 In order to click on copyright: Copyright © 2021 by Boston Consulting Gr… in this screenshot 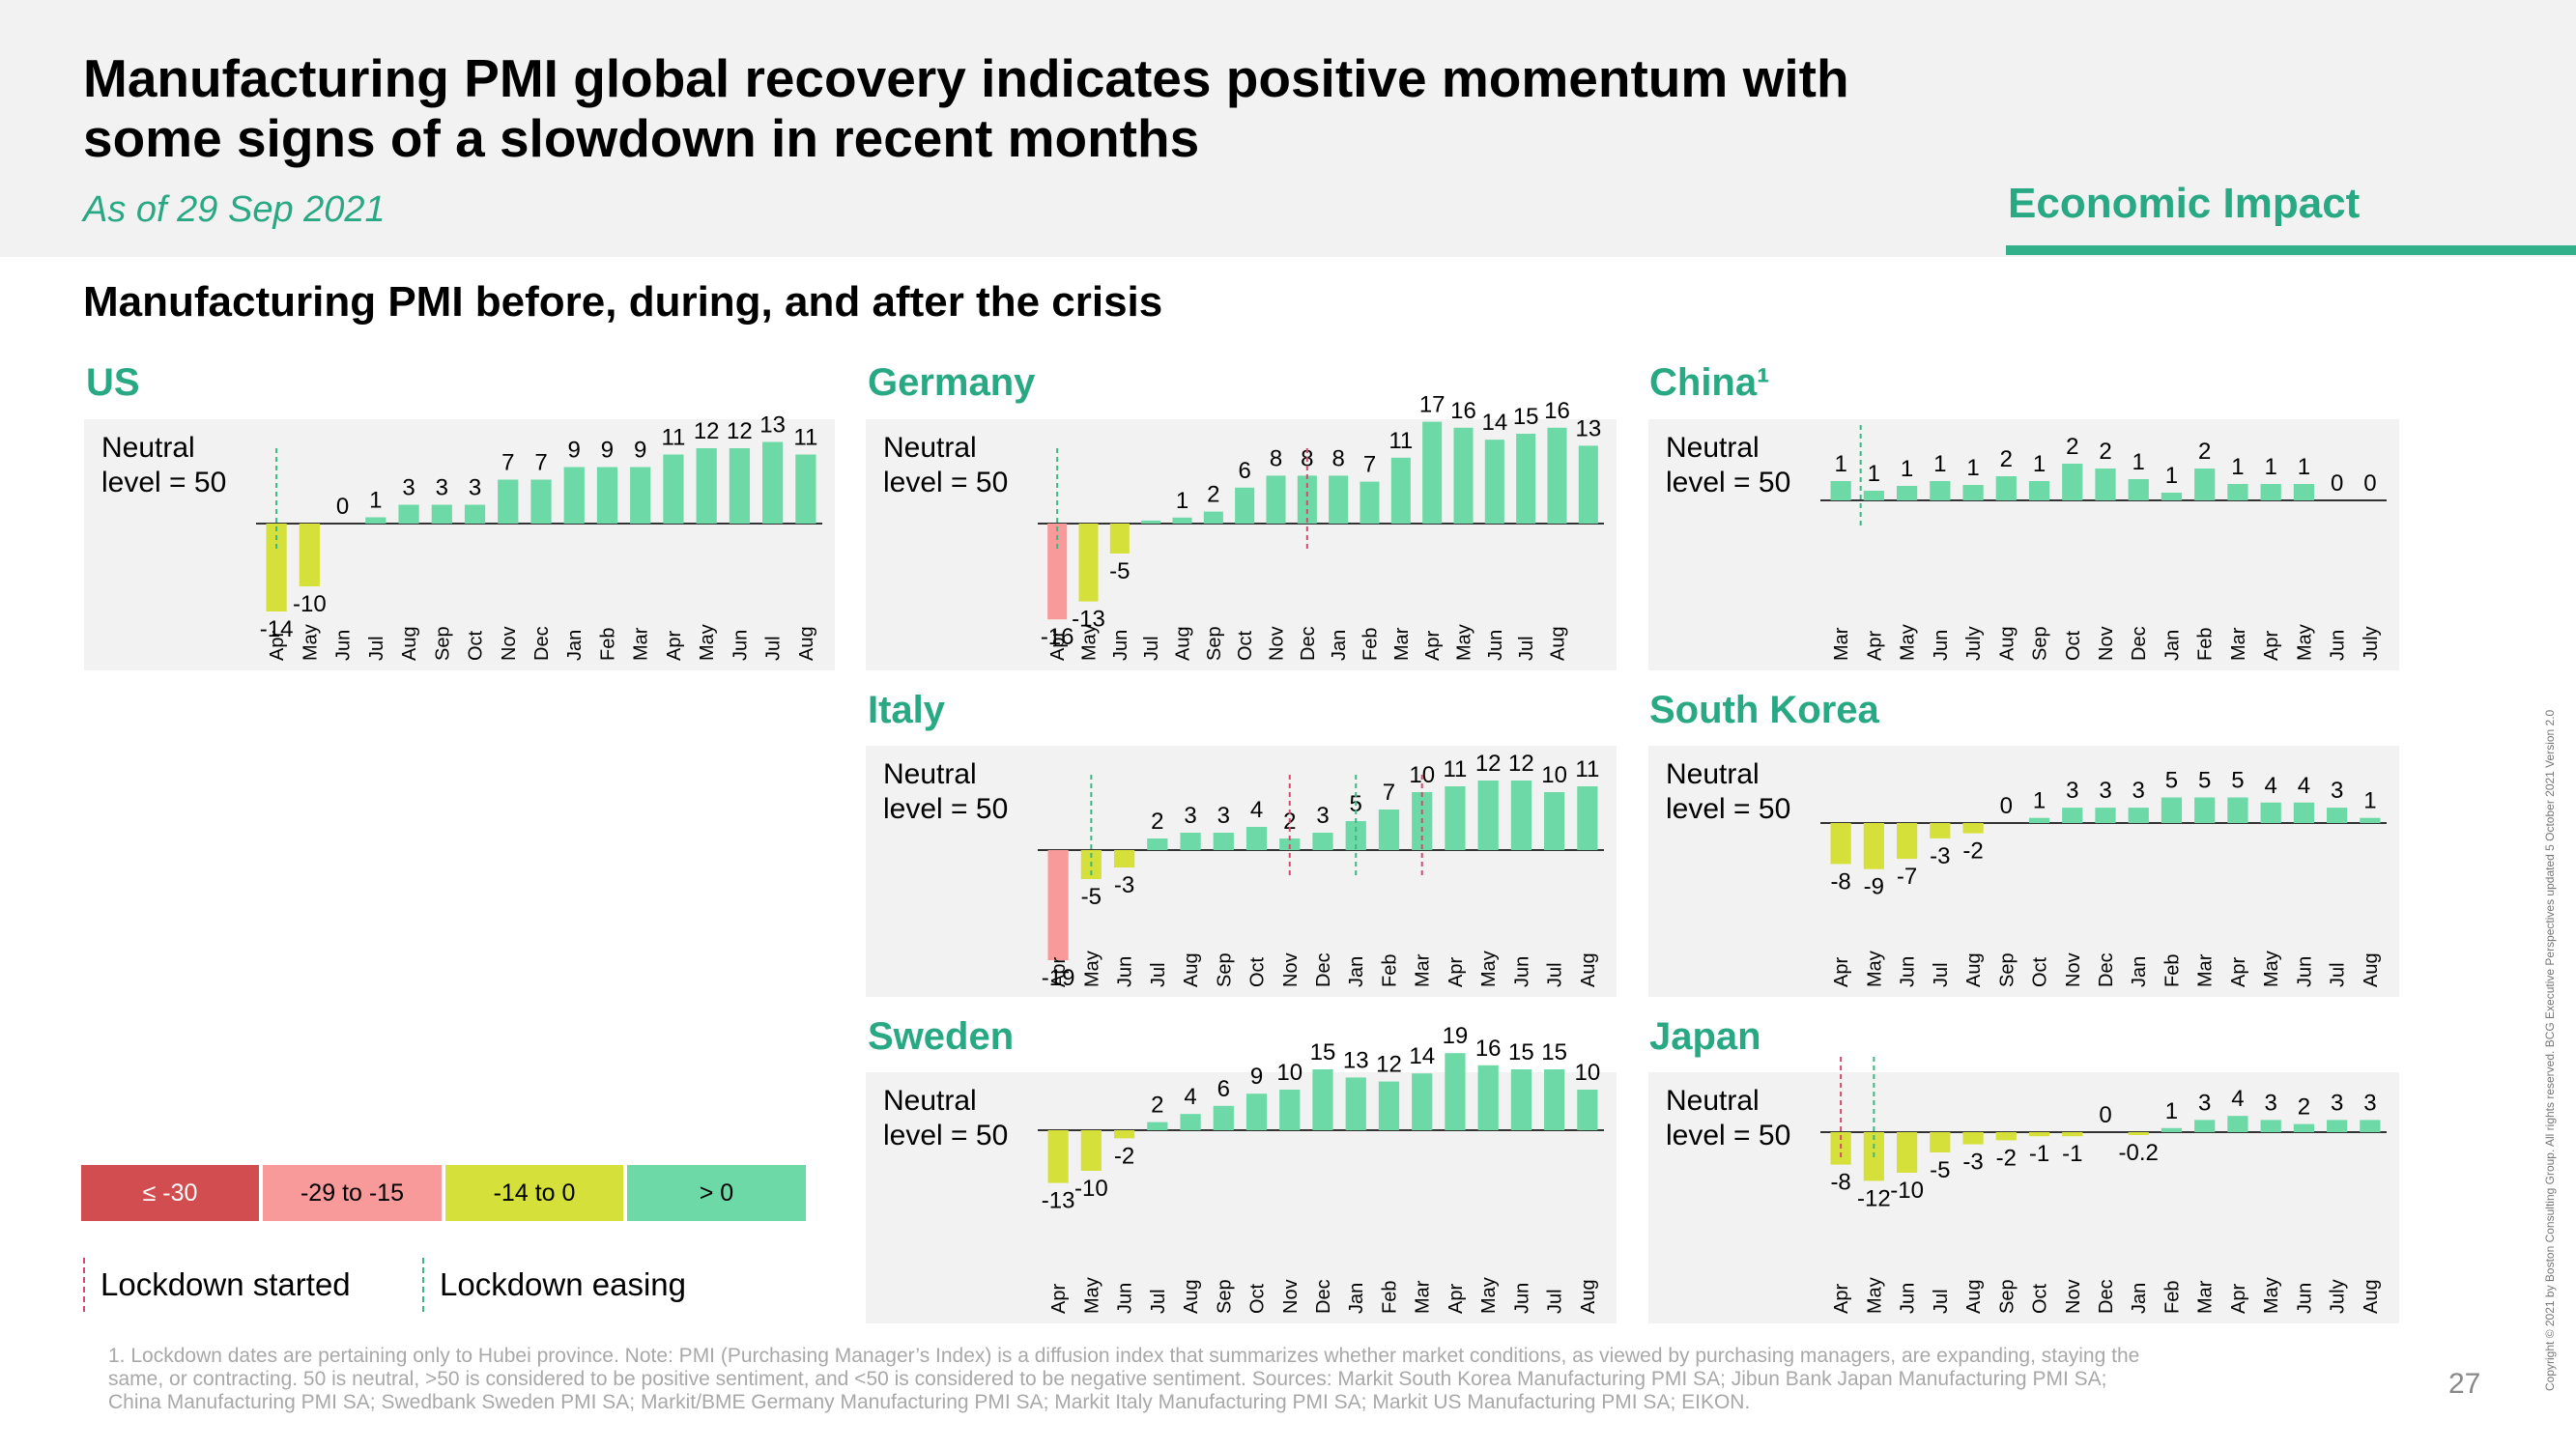, I will do `click(2550, 1050)`.